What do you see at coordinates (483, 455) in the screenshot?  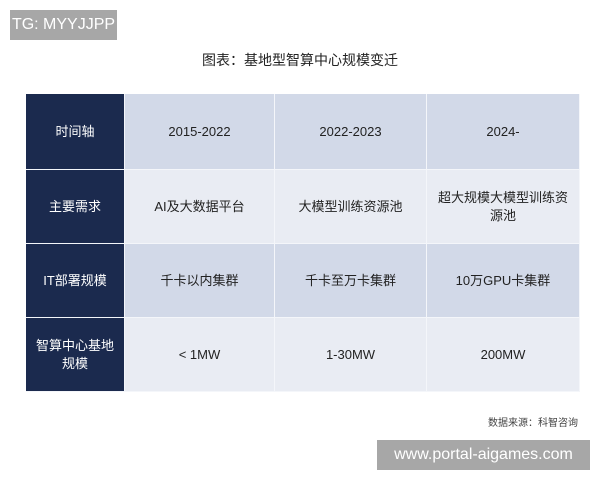 I see `watermark-badge-bottom: www.portal-aigames.com` at bounding box center [483, 455].